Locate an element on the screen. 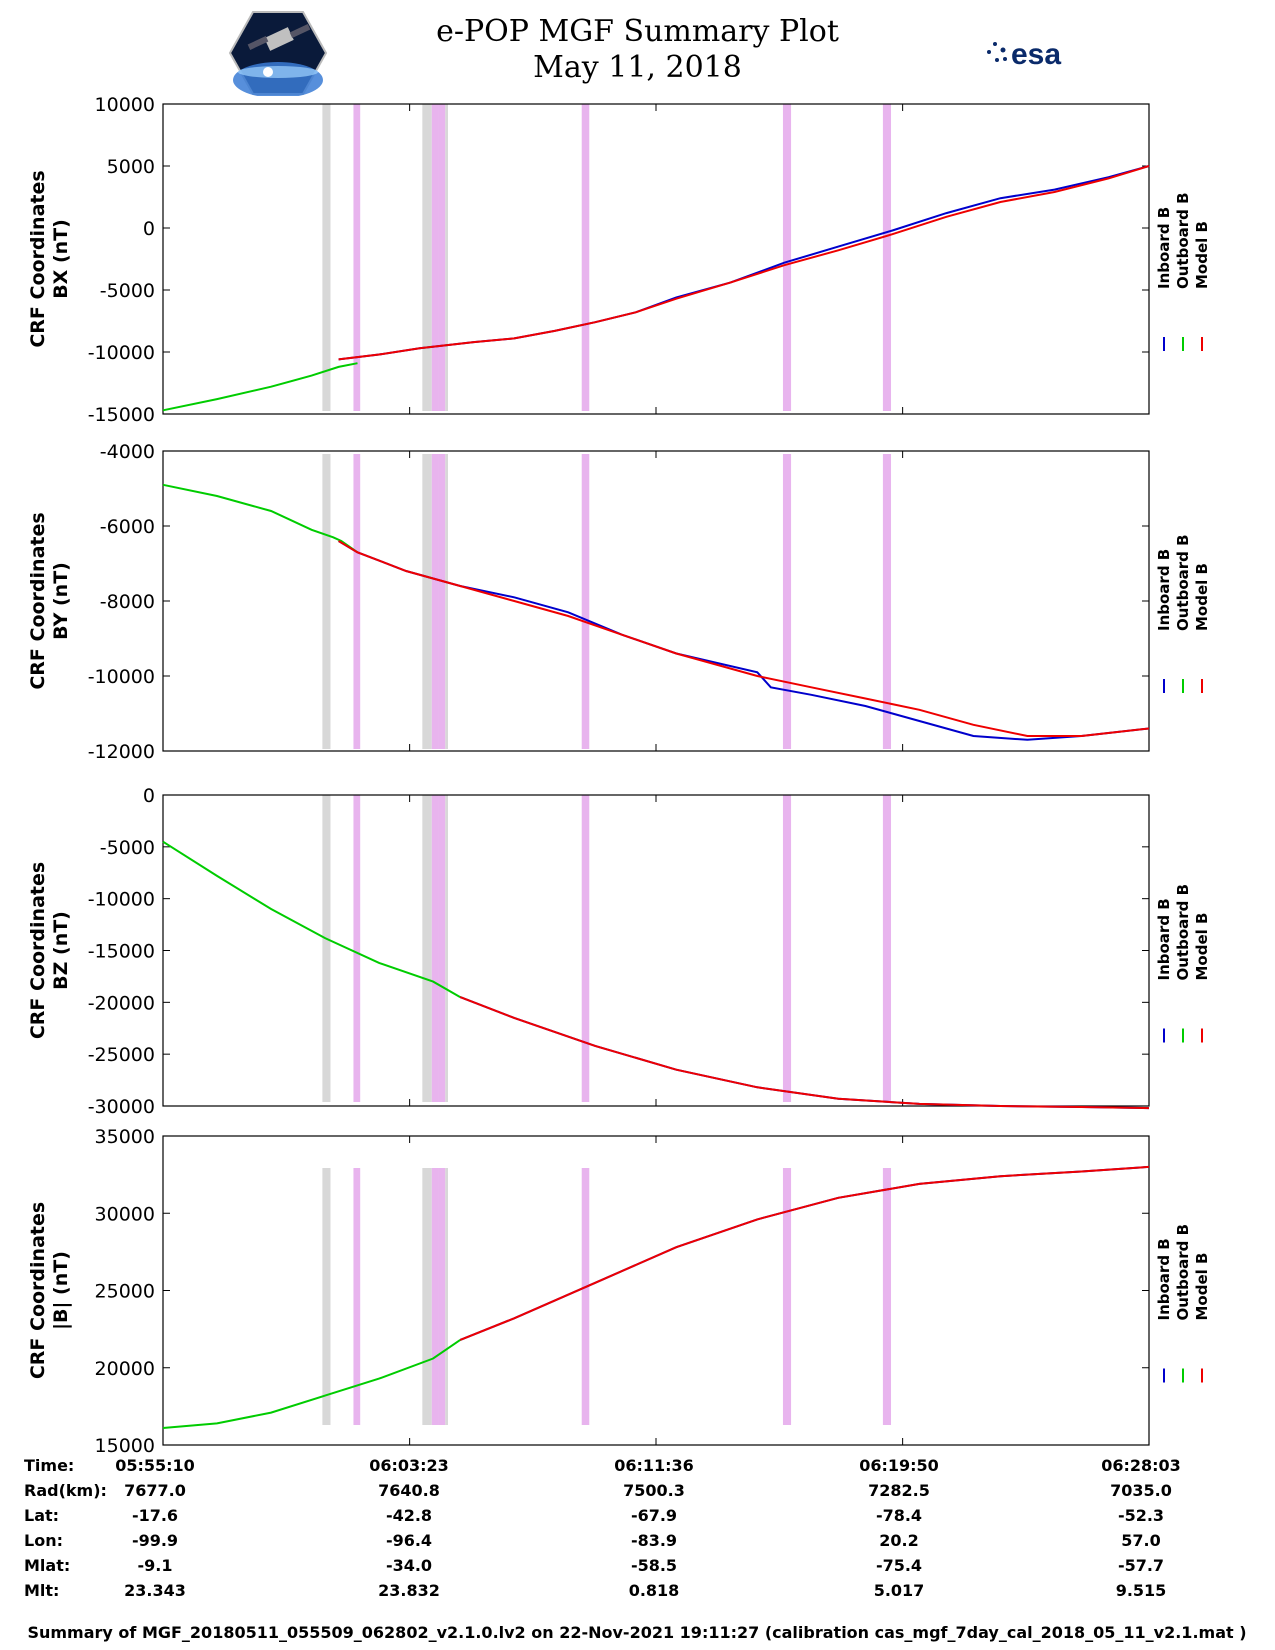 The height and width of the screenshot is (1650, 1275). ephemeris-value: 7500.3 is located at coordinates (654, 1490).